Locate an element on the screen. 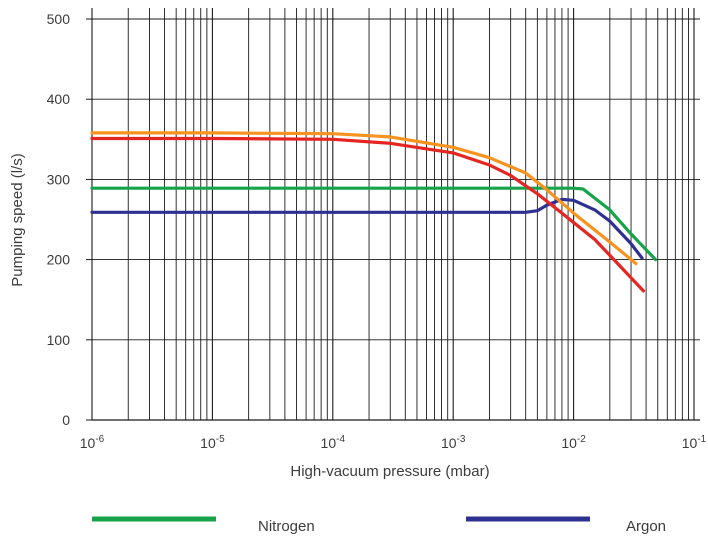  y-tick-label: 100 is located at coordinates (59, 340).